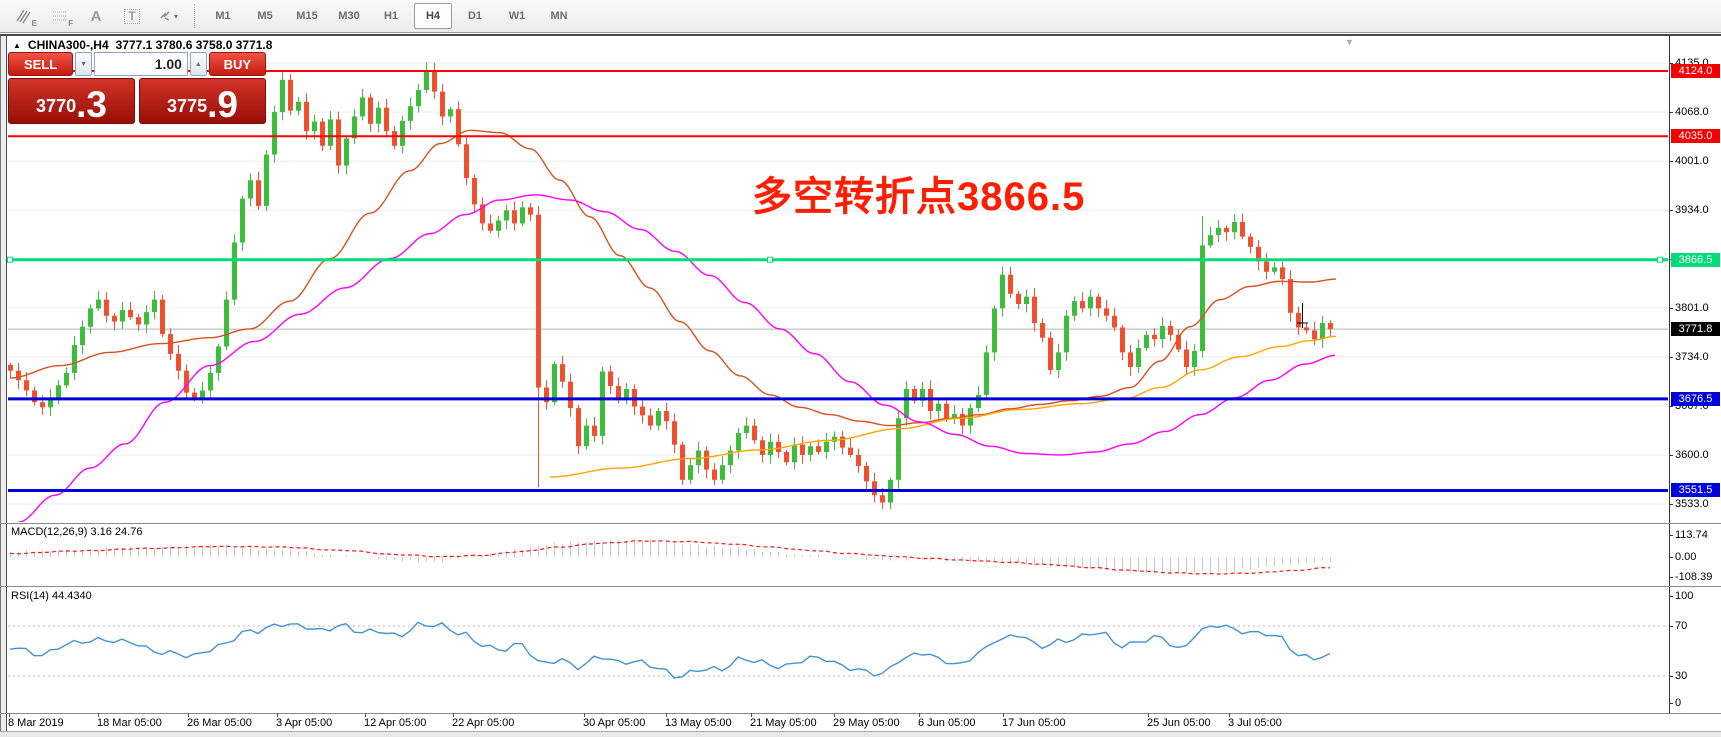  I want to click on arrow-down-icon: ▼, so click(83, 64).